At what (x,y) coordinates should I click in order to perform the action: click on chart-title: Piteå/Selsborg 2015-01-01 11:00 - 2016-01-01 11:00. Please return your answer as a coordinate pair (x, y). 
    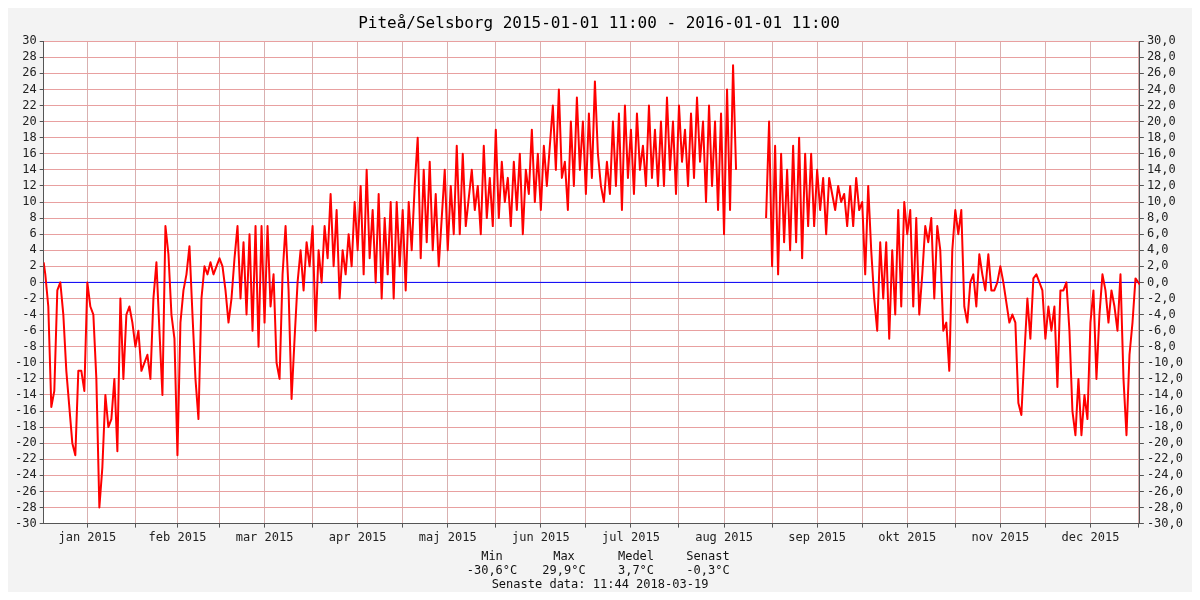
    Looking at the image, I should click on (599, 22).